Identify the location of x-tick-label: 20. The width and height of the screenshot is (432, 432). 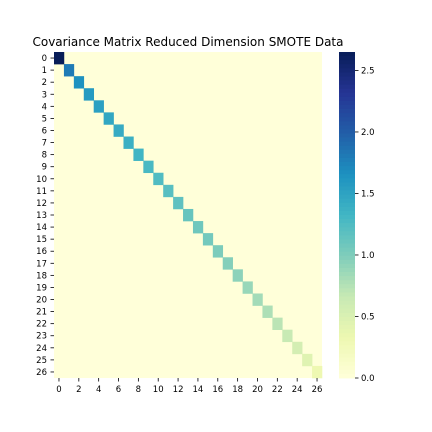
(257, 390).